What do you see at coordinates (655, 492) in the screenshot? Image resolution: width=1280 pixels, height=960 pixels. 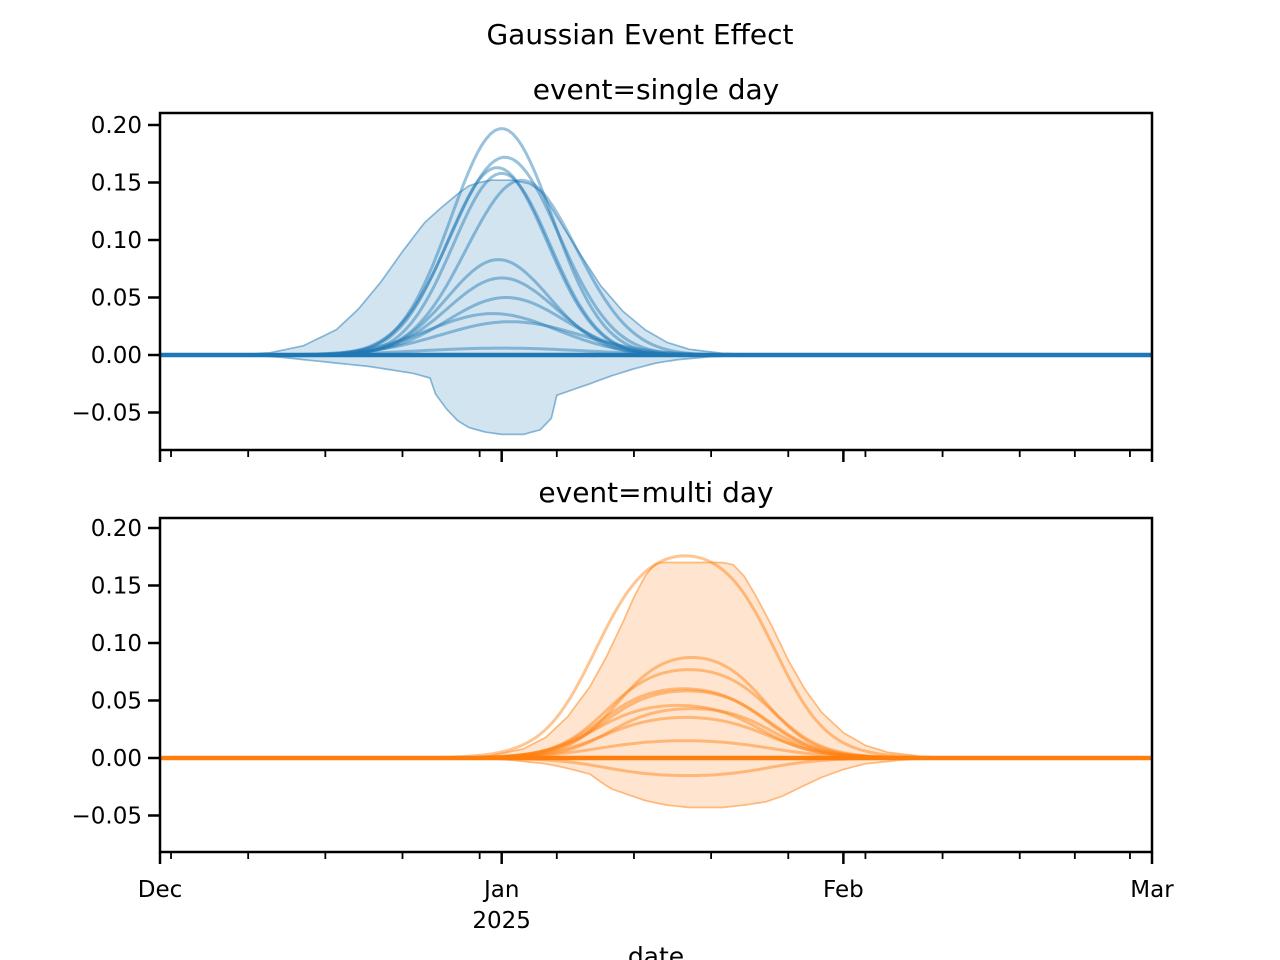 I see `subplot-title-multi-day: event=multi day` at bounding box center [655, 492].